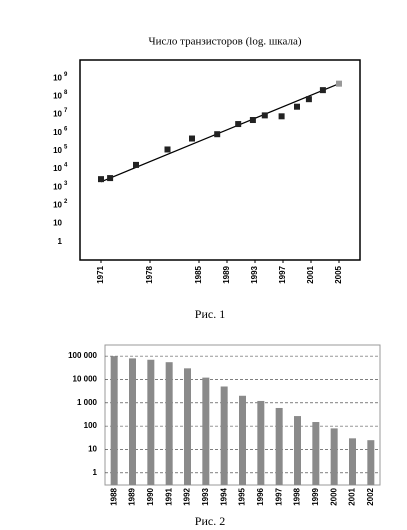  What do you see at coordinates (168, 496) in the screenshot?
I see `x-tick-label: 1991` at bounding box center [168, 496].